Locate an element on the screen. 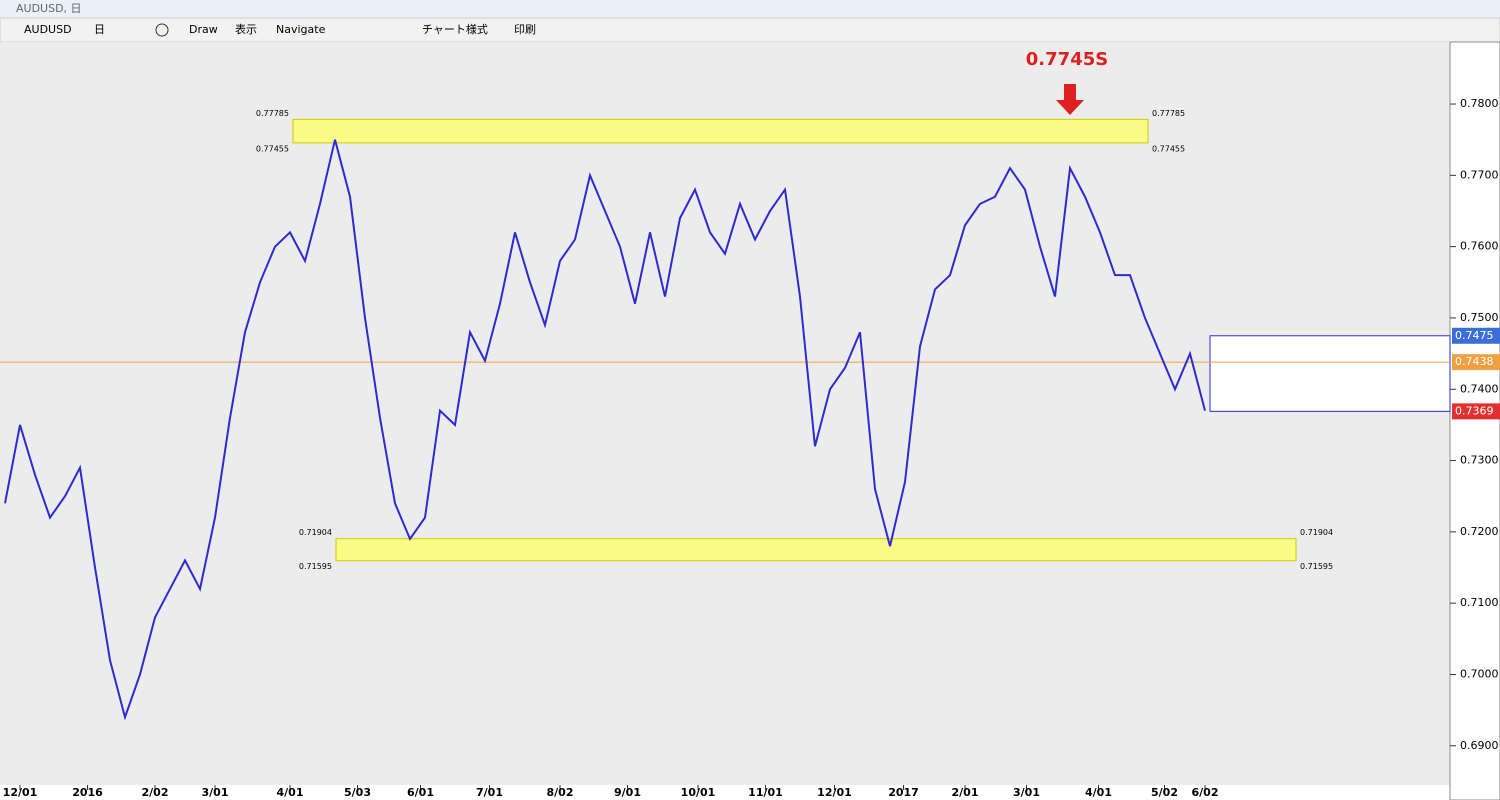  price-tag-label: 0.7438 is located at coordinates (1474, 361).